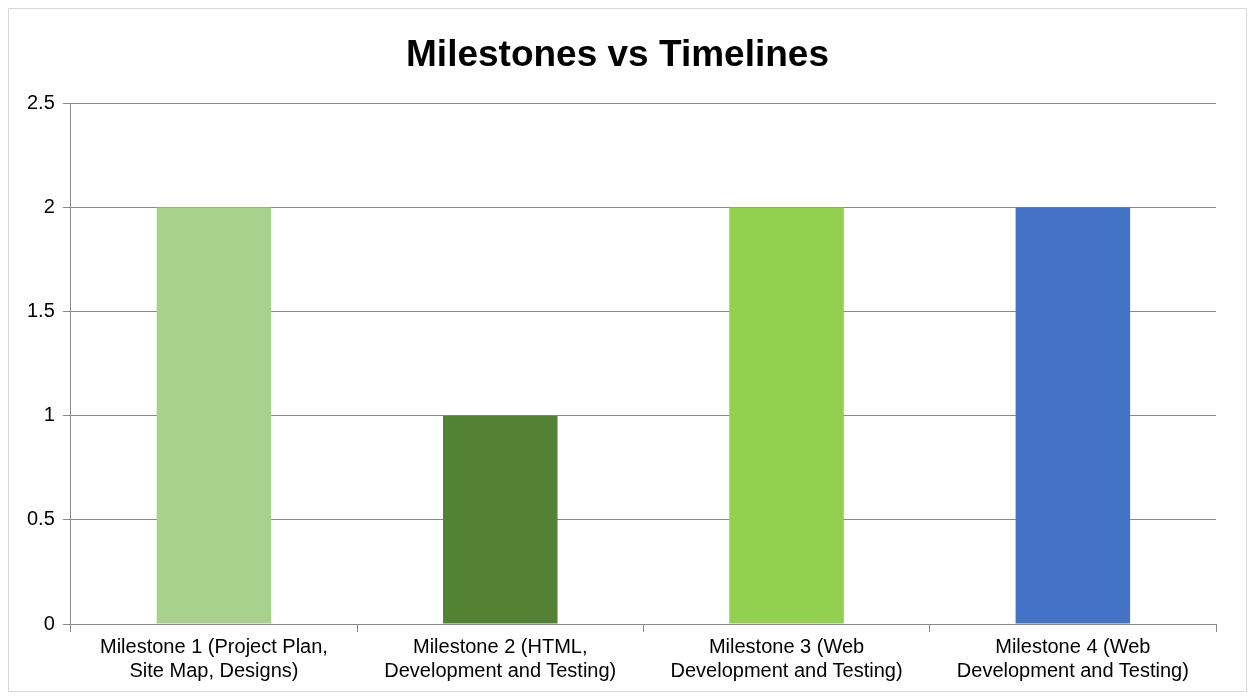 The width and height of the screenshot is (1255, 700). I want to click on y-tick-label: 2, so click(49, 206).